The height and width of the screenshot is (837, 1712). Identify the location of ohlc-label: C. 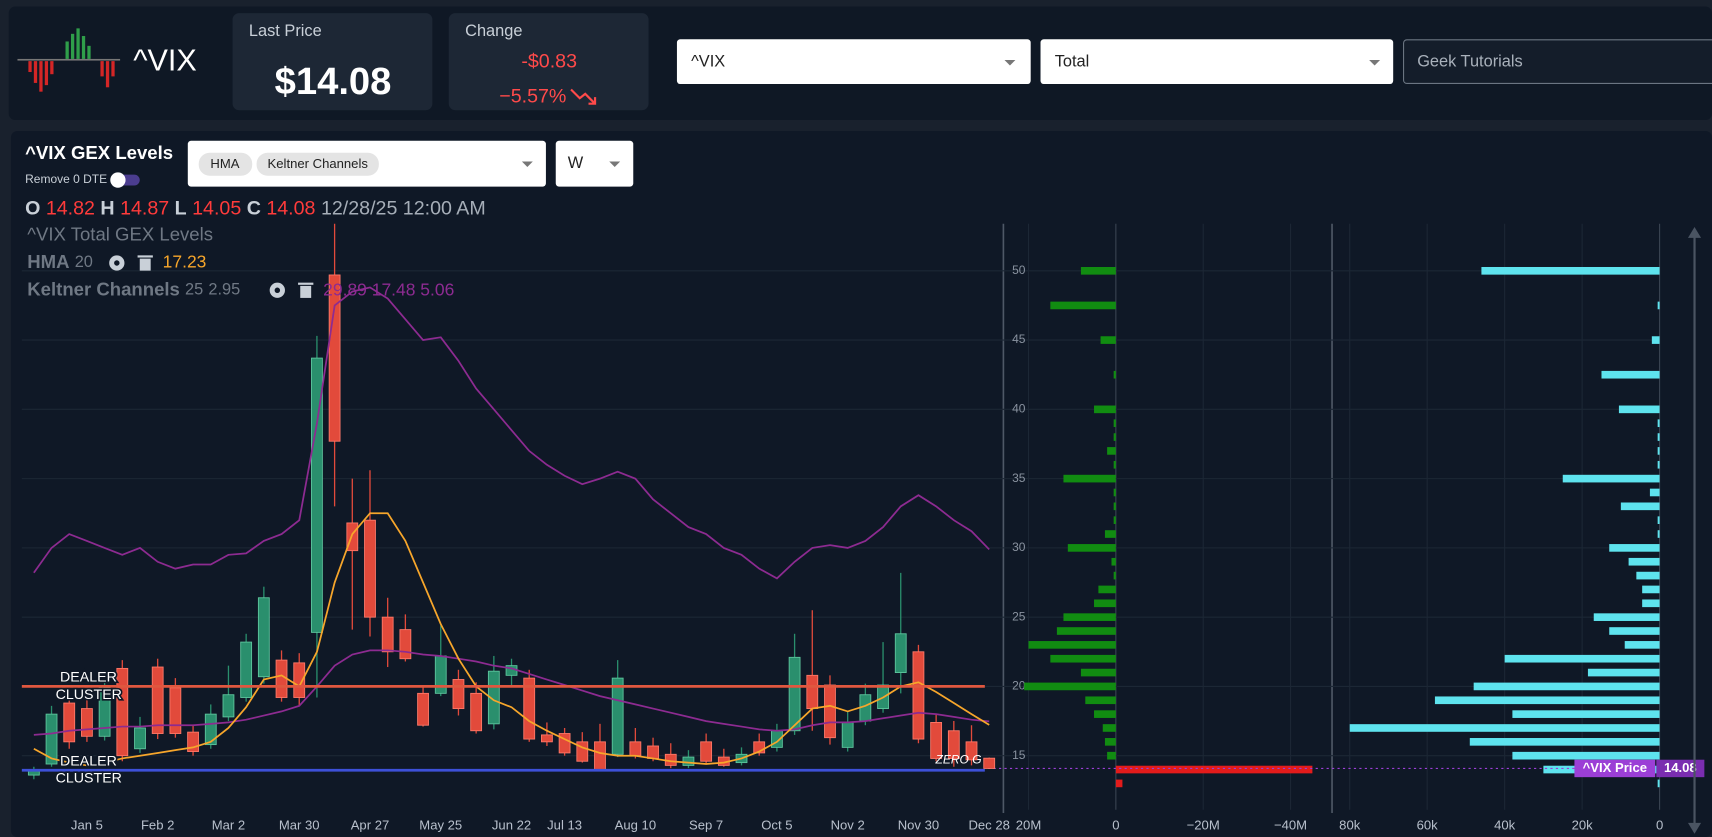
(254, 209).